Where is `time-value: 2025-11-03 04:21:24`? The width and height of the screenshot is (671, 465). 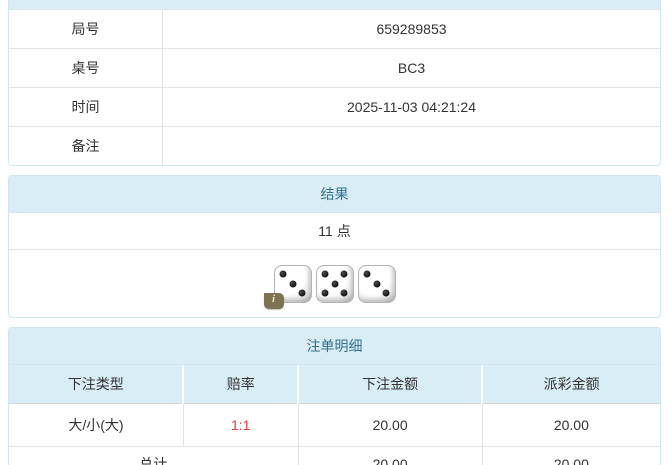 time-value: 2025-11-03 04:21:24 is located at coordinates (411, 107).